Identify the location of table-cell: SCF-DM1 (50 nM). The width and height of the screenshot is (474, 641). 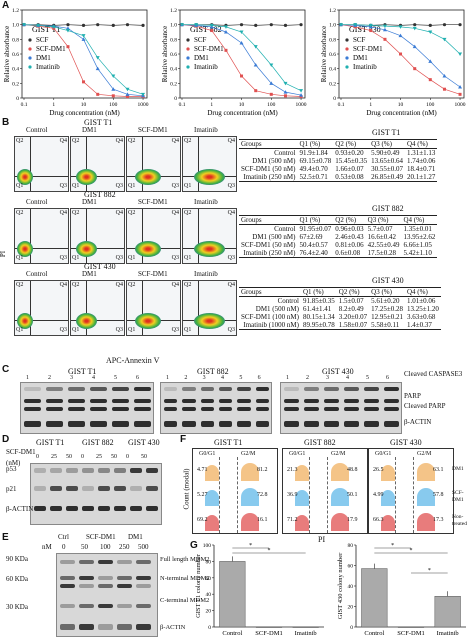
(268, 245).